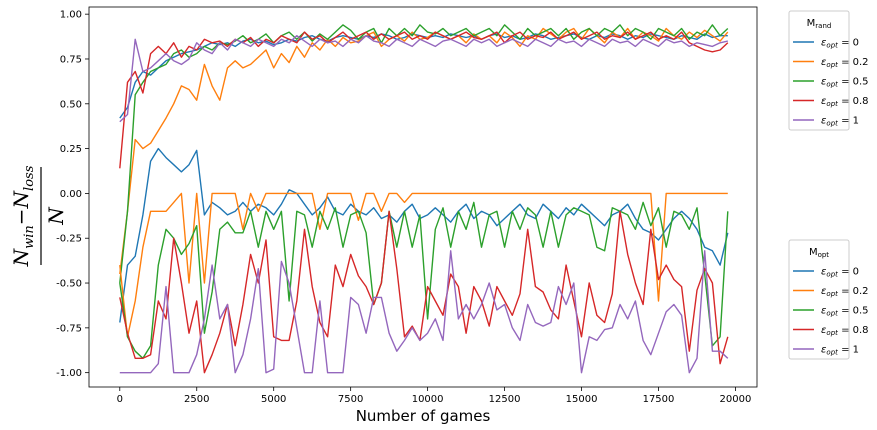 The height and width of the screenshot is (430, 877). What do you see at coordinates (582, 399) in the screenshot?
I see `x-tick-label-6: 15000` at bounding box center [582, 399].